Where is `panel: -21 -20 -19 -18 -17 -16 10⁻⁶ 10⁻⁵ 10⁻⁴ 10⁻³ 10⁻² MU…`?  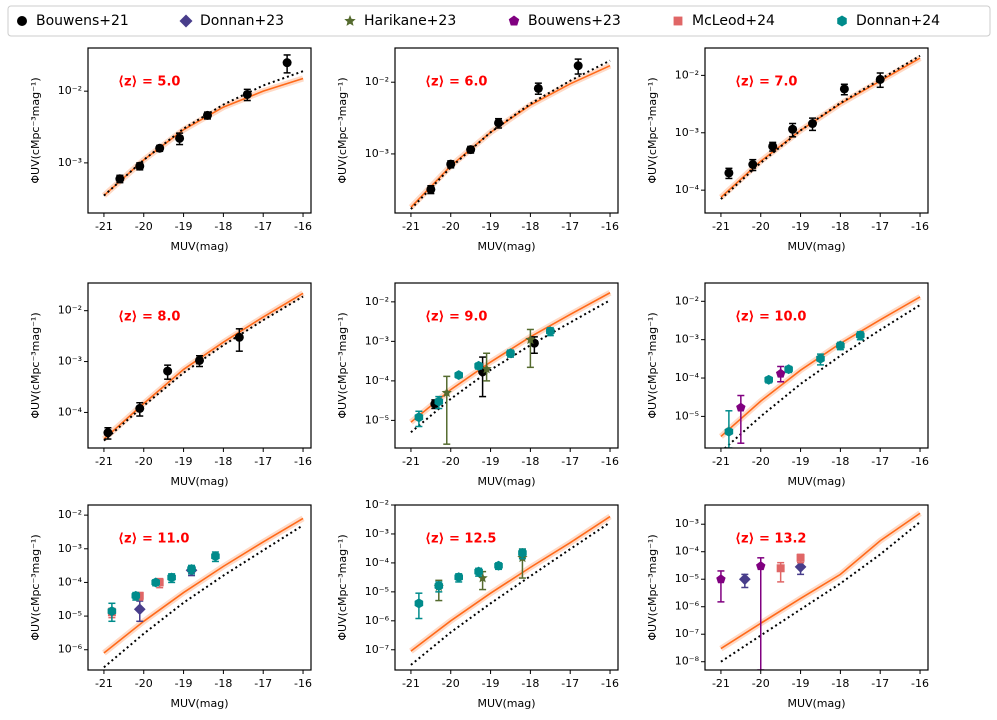 panel: -21 -20 -19 -18 -17 -16 10⁻⁶ 10⁻⁵ 10⁻⁴ 10⁻³ 10⁻² MU… is located at coordinates (170, 607).